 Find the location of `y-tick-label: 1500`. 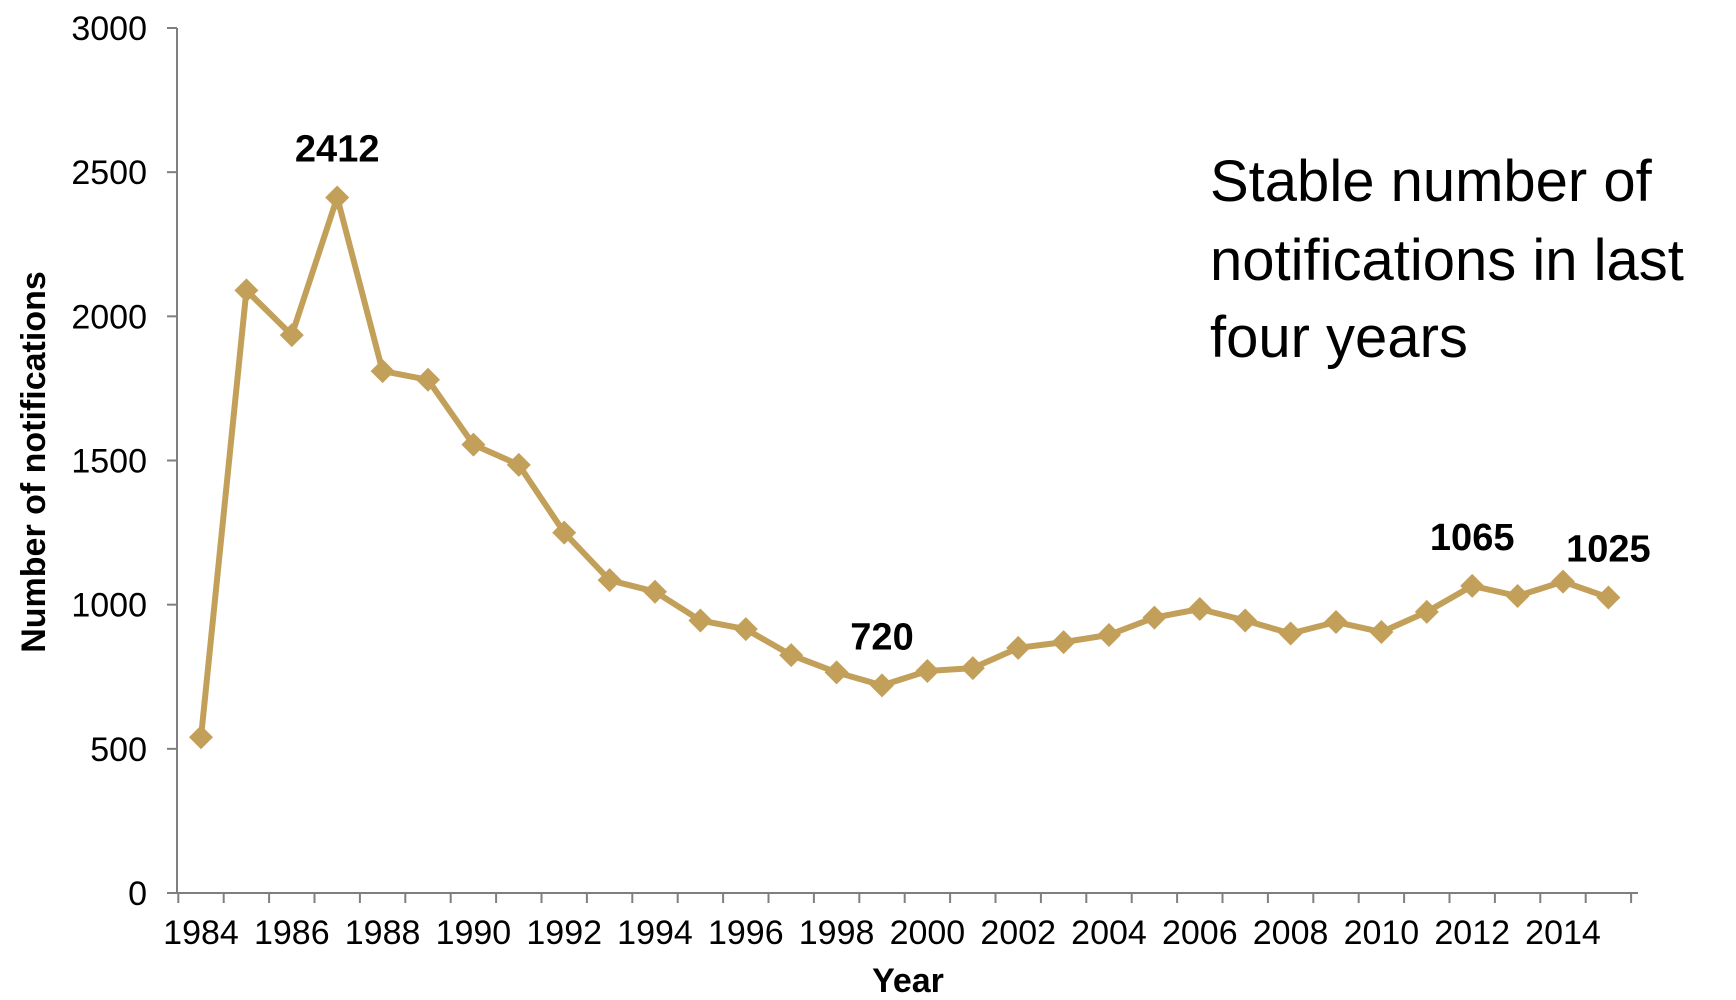

y-tick-label: 1500 is located at coordinates (109, 462).